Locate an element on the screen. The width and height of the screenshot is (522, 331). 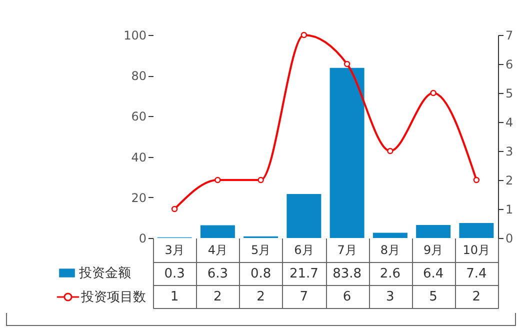
data-label: 7.4 is located at coordinates (476, 274).